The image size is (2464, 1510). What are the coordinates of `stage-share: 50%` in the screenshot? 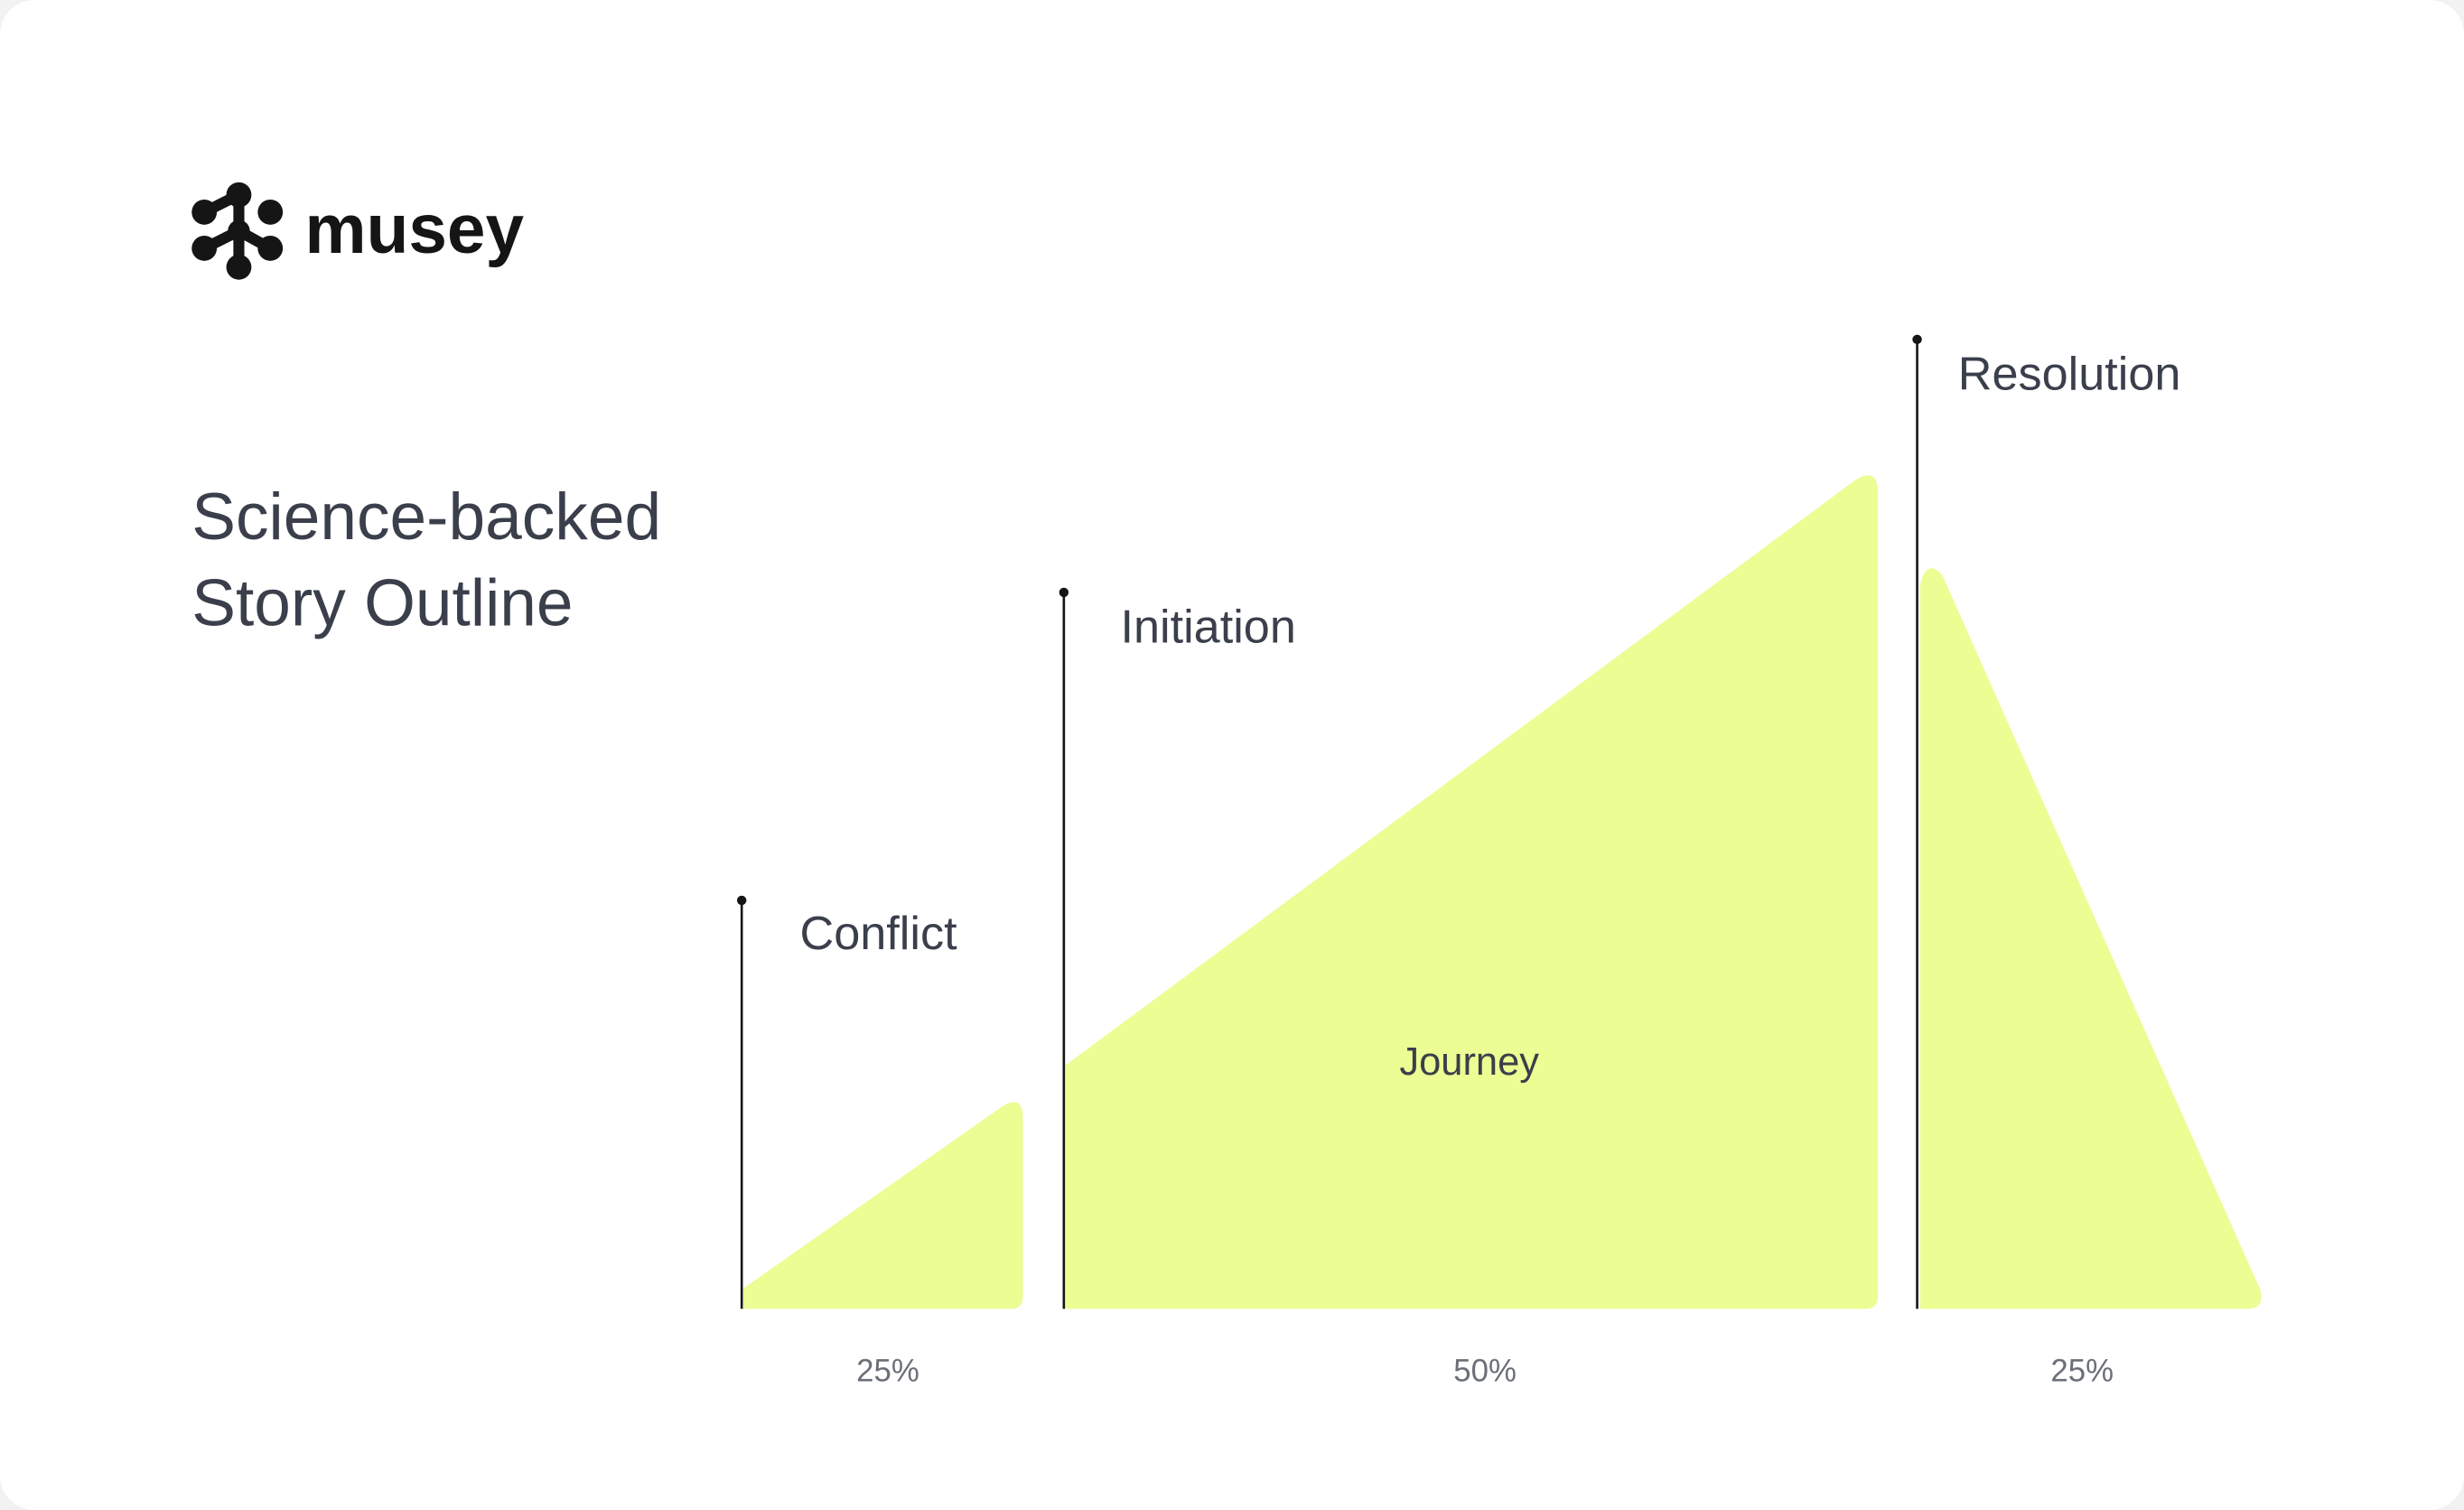 It's located at (1485, 1371).